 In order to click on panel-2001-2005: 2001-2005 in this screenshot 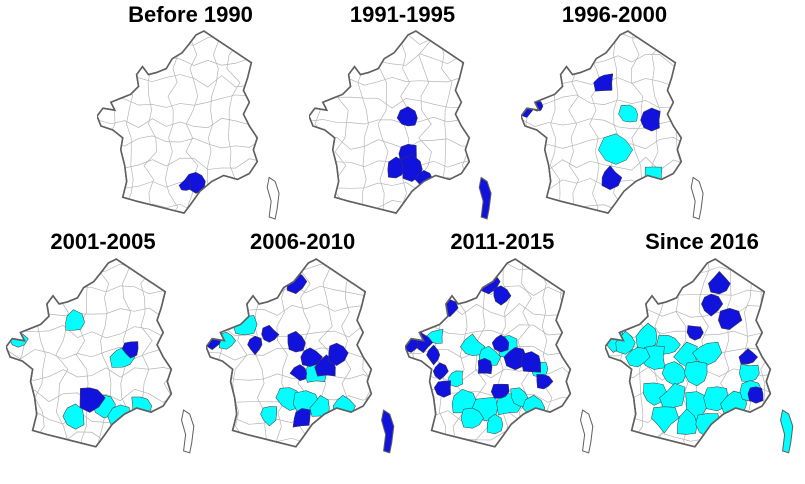, I will do `click(103, 343)`.